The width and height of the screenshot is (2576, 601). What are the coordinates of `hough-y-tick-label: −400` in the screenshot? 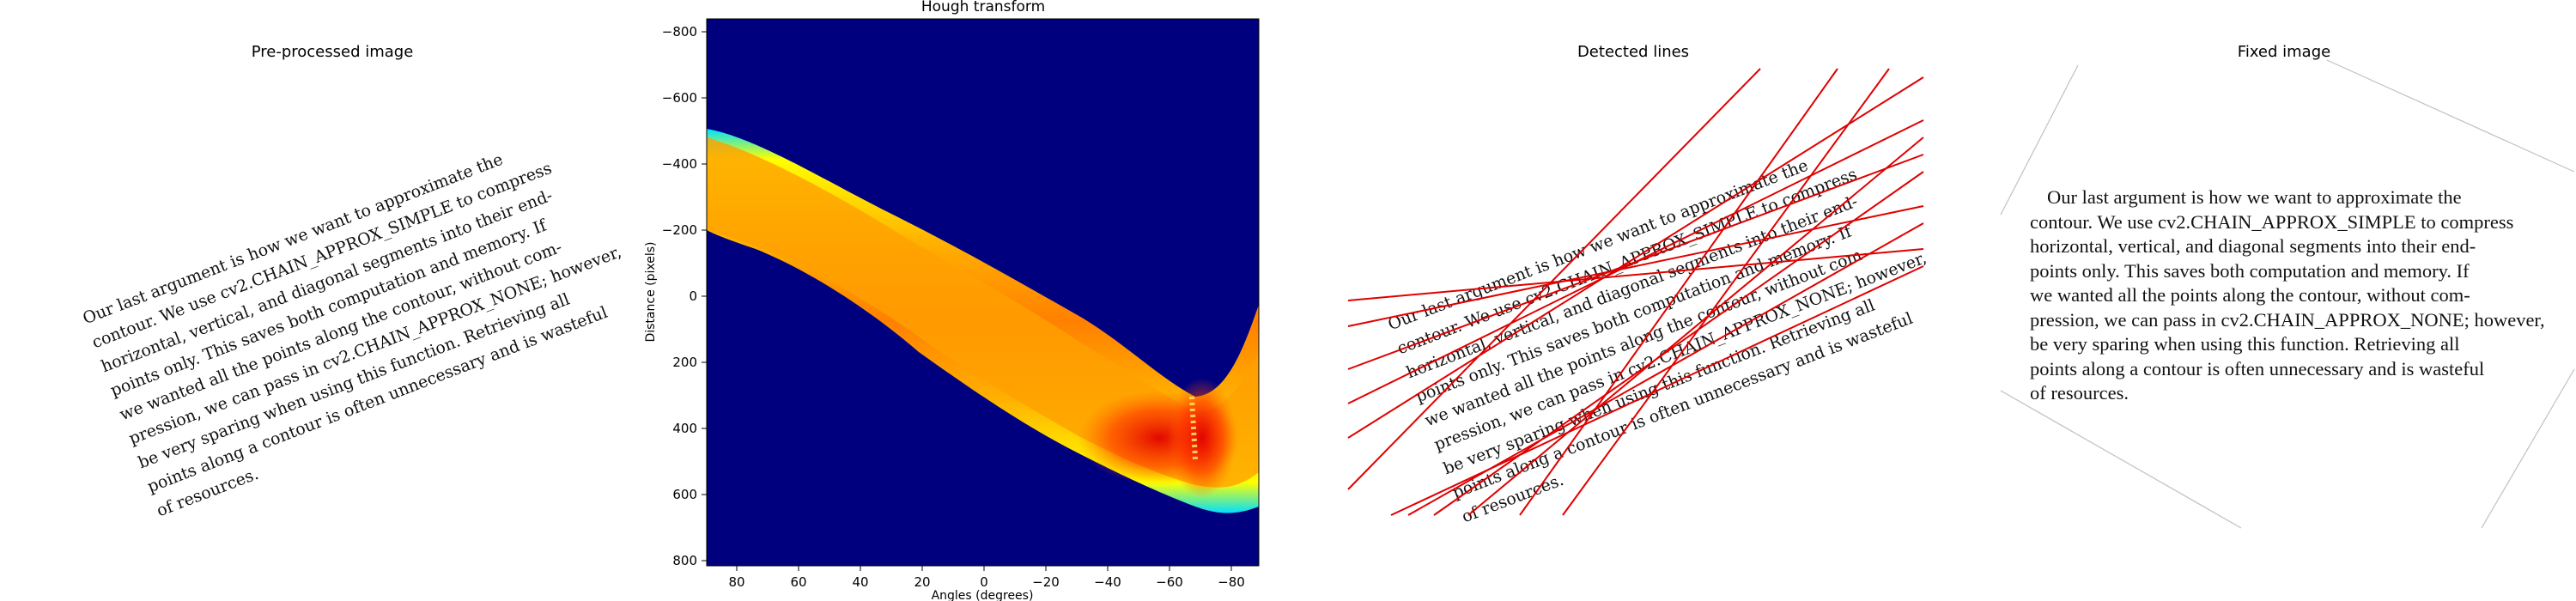 It's located at (680, 164).